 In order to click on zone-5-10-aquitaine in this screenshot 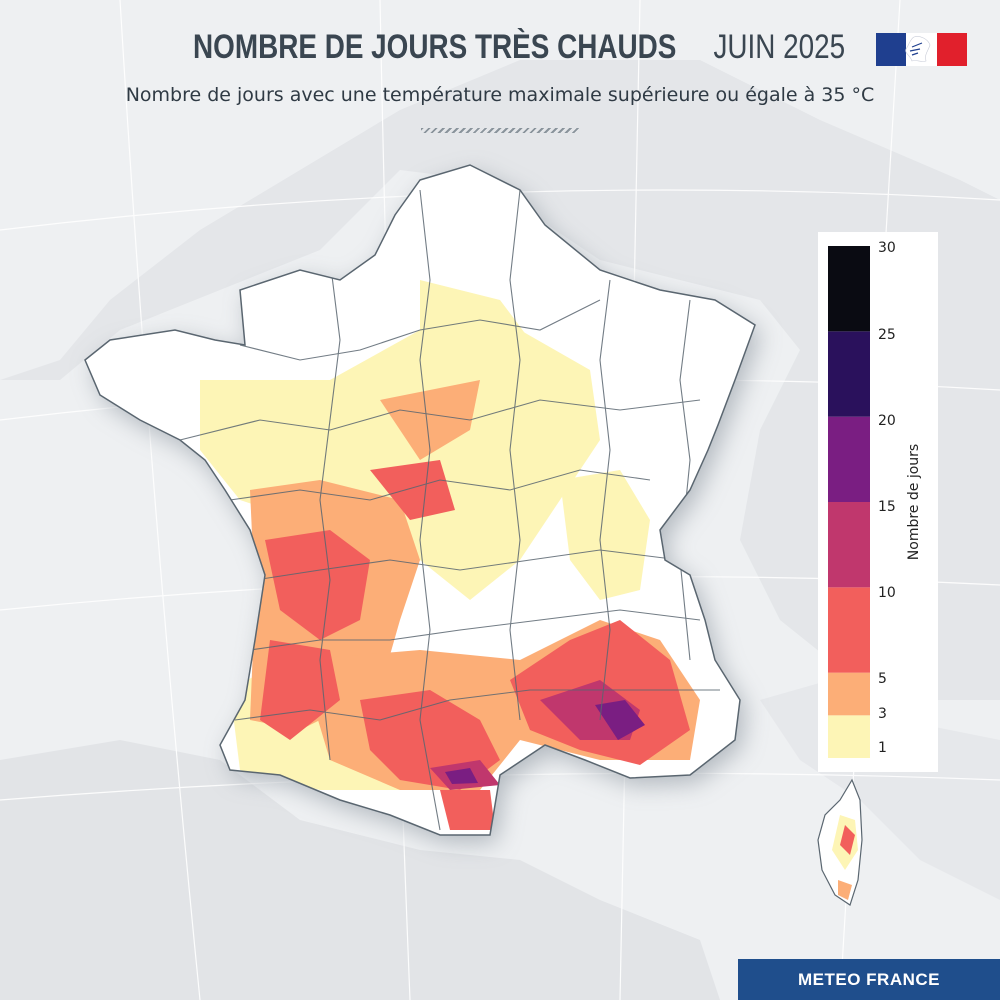, I will do `click(317, 585)`.